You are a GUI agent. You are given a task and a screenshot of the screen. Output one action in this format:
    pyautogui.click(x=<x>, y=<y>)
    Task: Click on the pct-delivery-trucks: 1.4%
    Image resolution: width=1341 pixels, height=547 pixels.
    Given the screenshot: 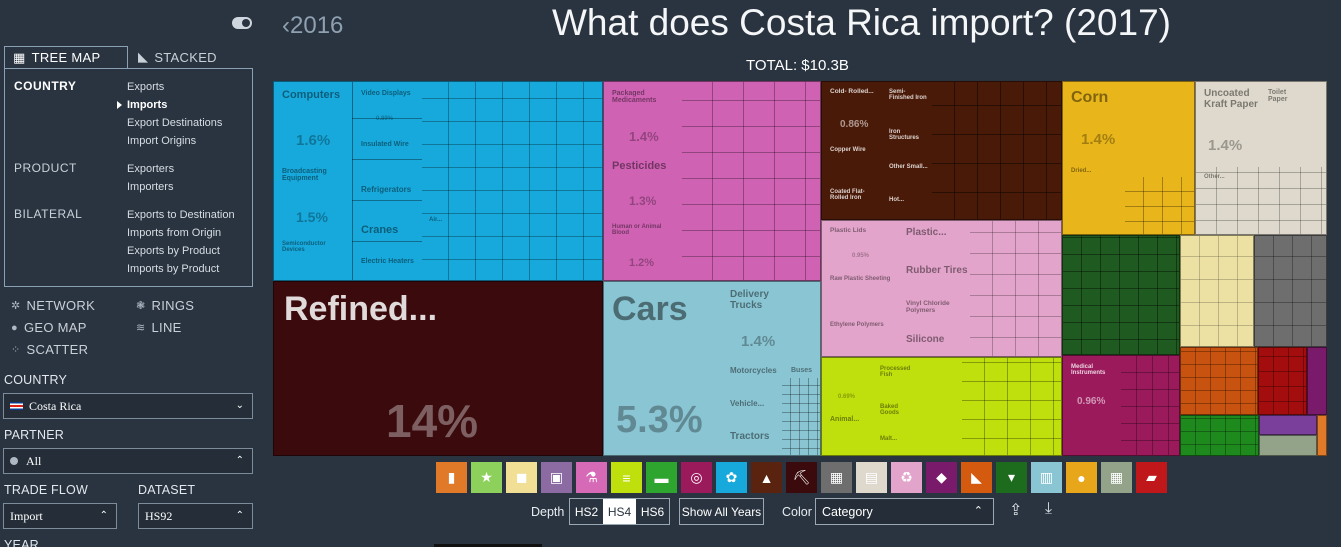 What is the action you would take?
    pyautogui.click(x=758, y=341)
    